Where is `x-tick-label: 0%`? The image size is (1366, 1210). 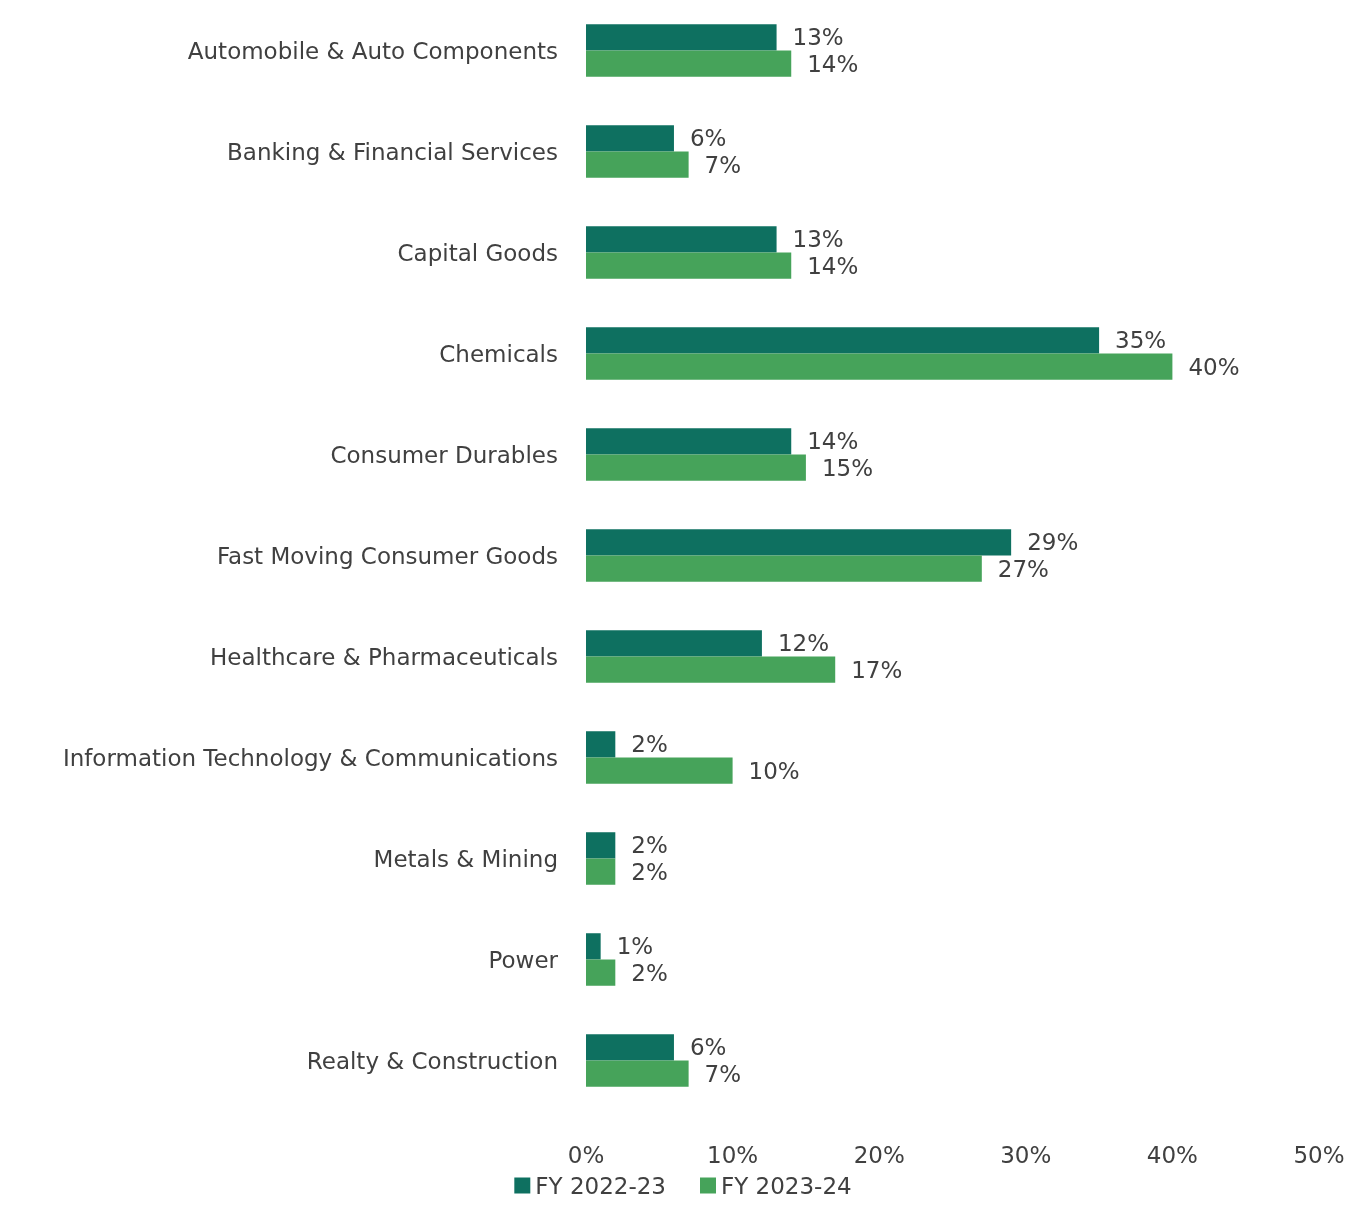
x-tick-label: 0% is located at coordinates (586, 1154).